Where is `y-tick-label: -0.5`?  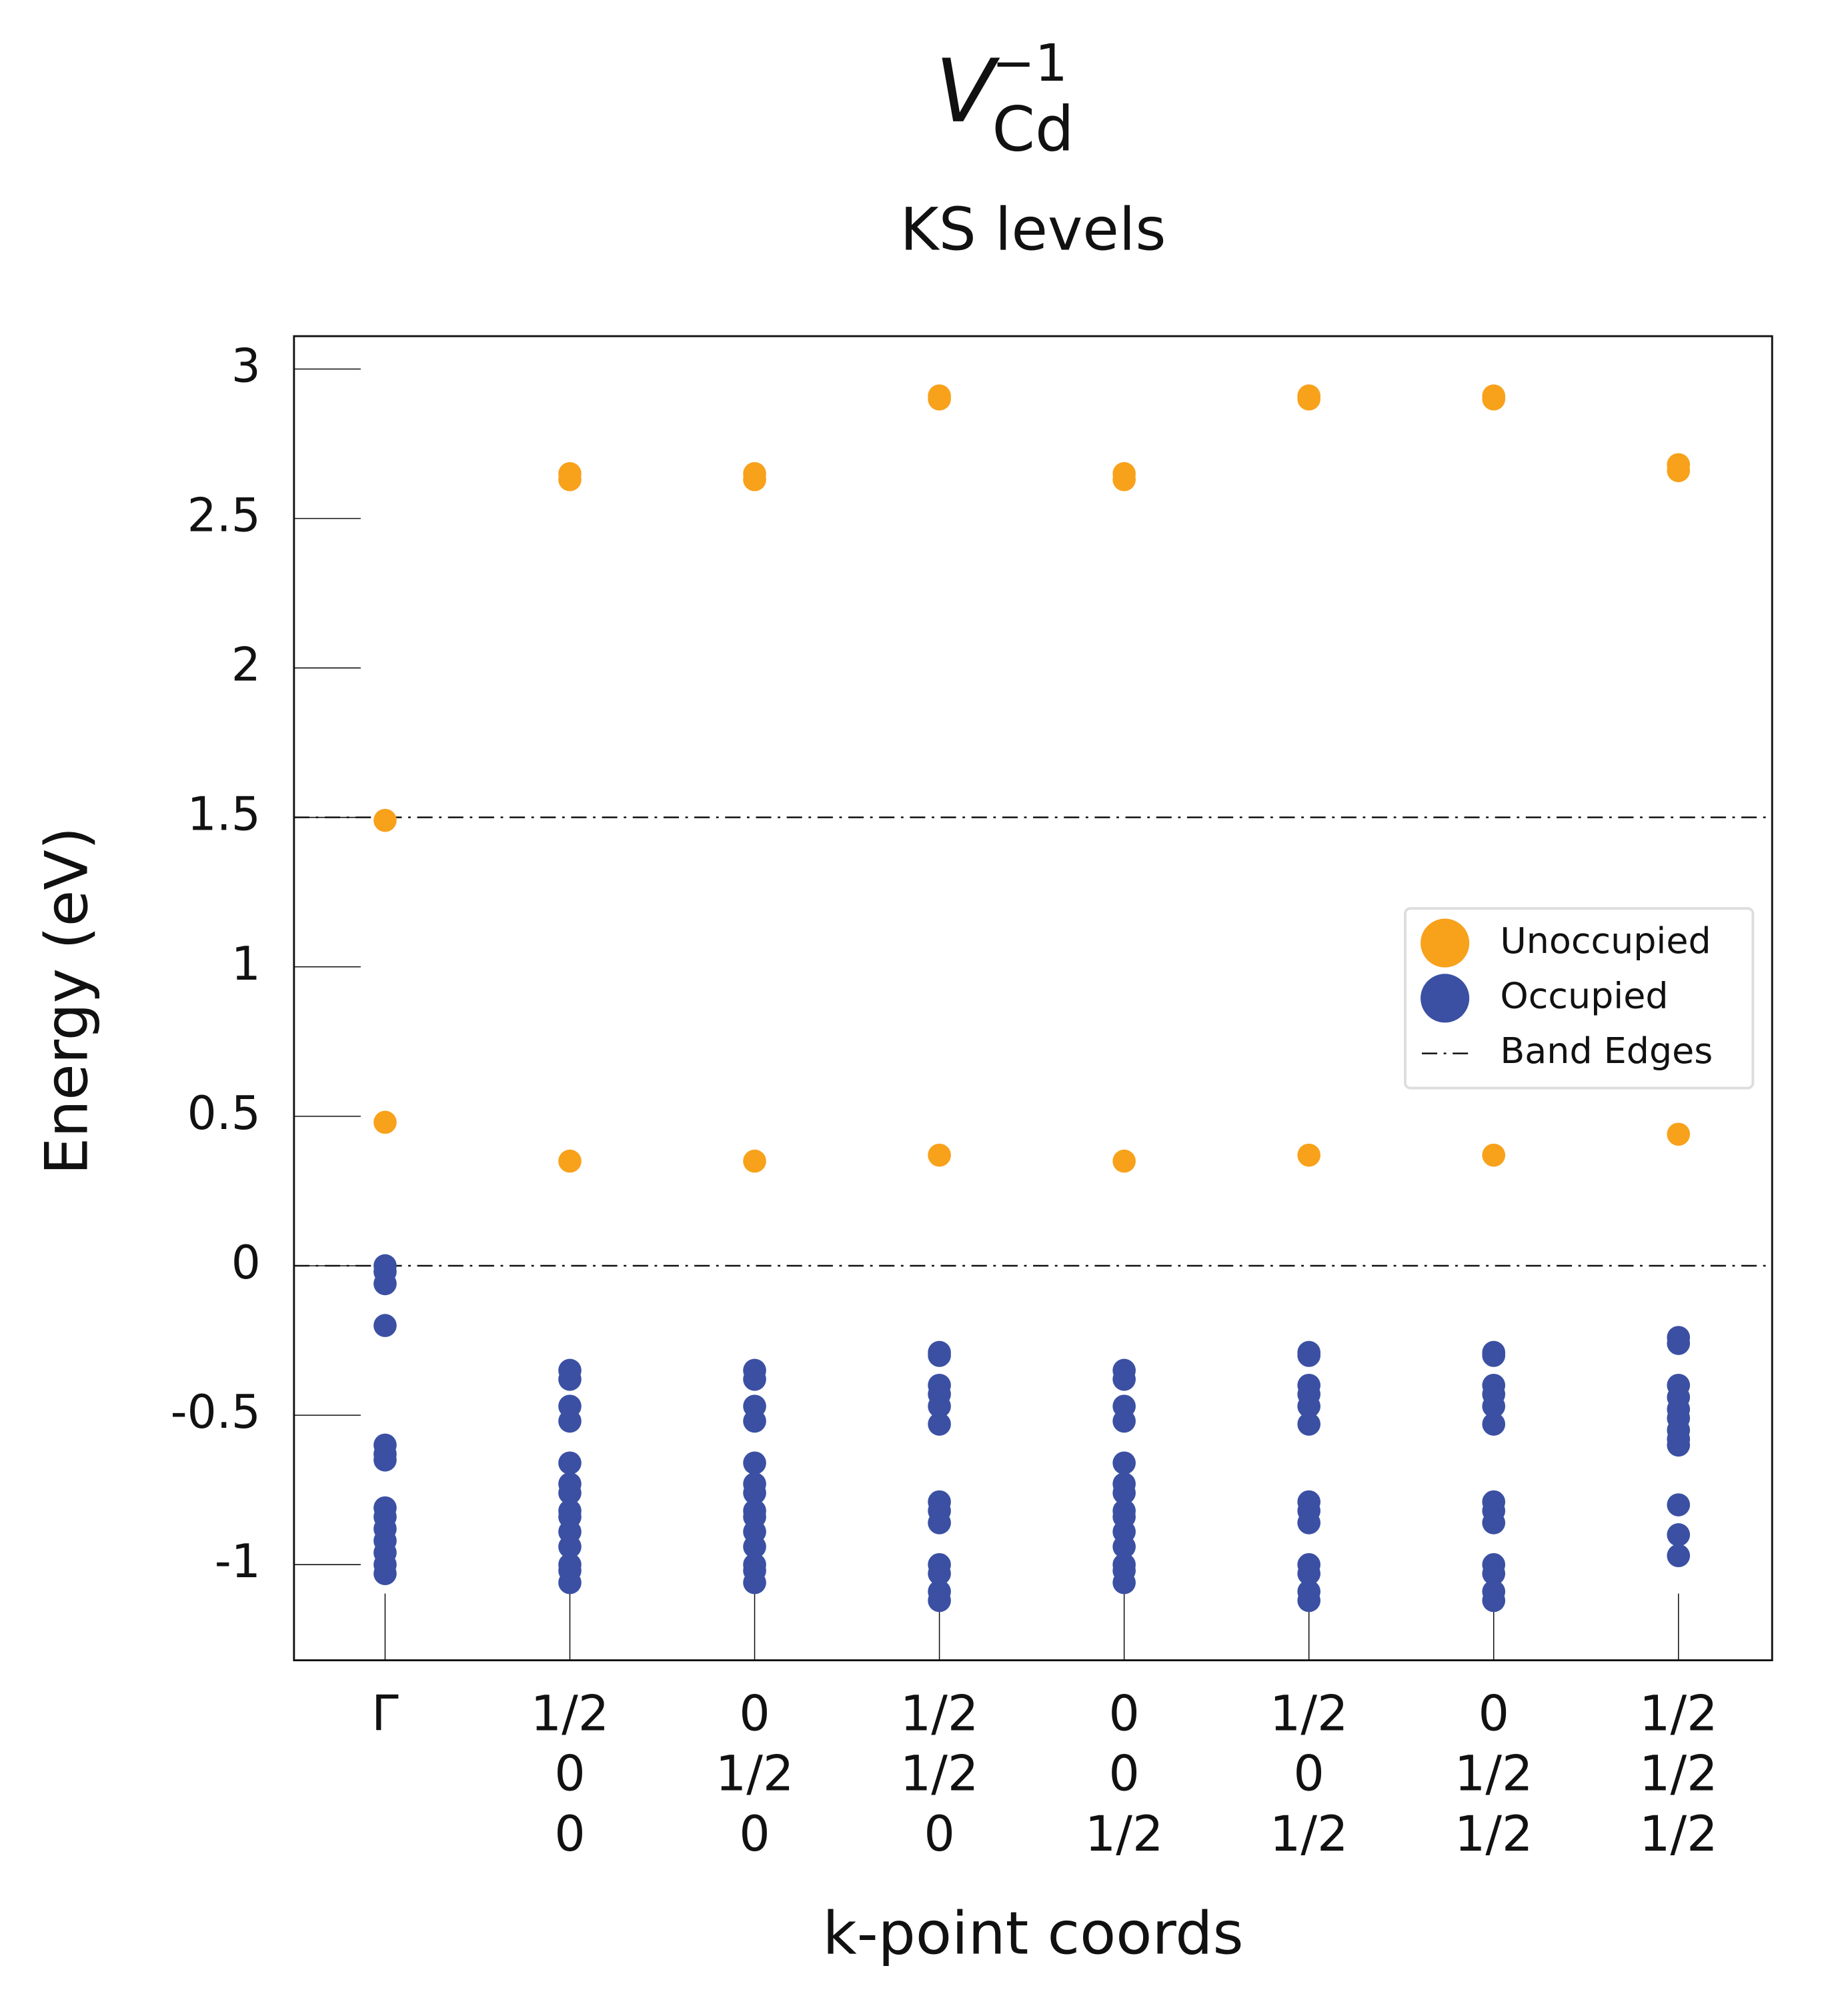
y-tick-label: -0.5 is located at coordinates (216, 1412).